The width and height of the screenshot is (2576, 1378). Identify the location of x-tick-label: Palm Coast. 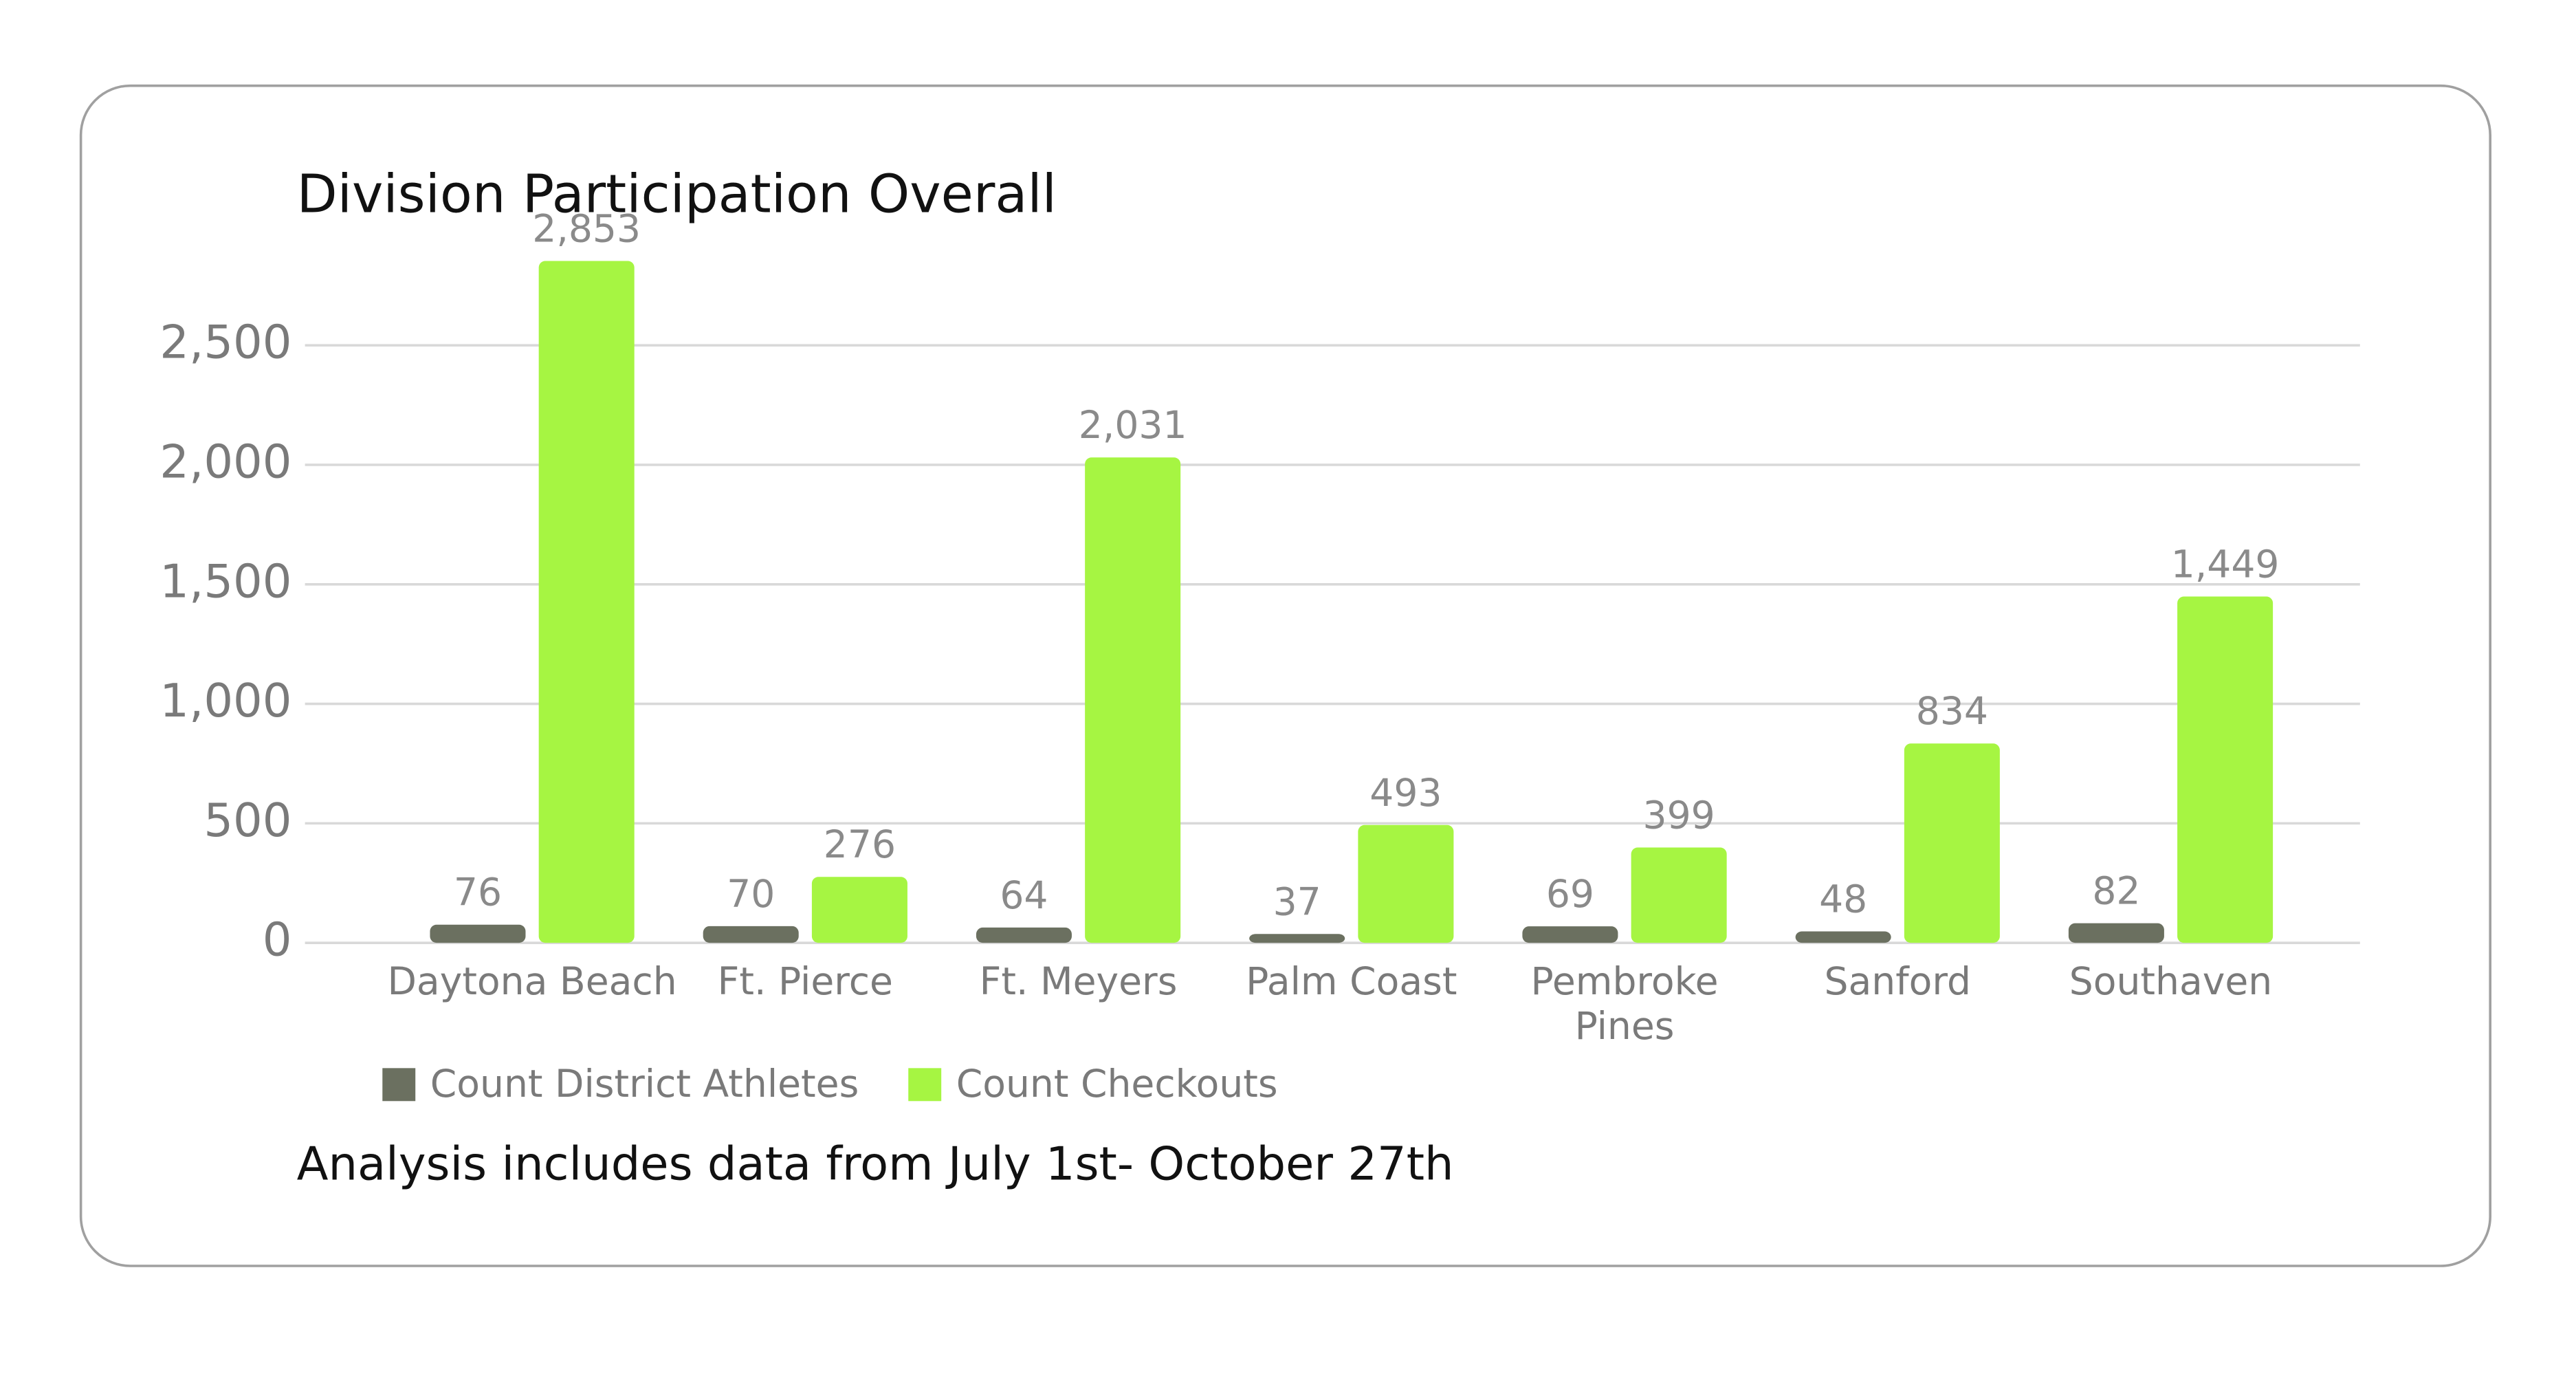
(1351, 982).